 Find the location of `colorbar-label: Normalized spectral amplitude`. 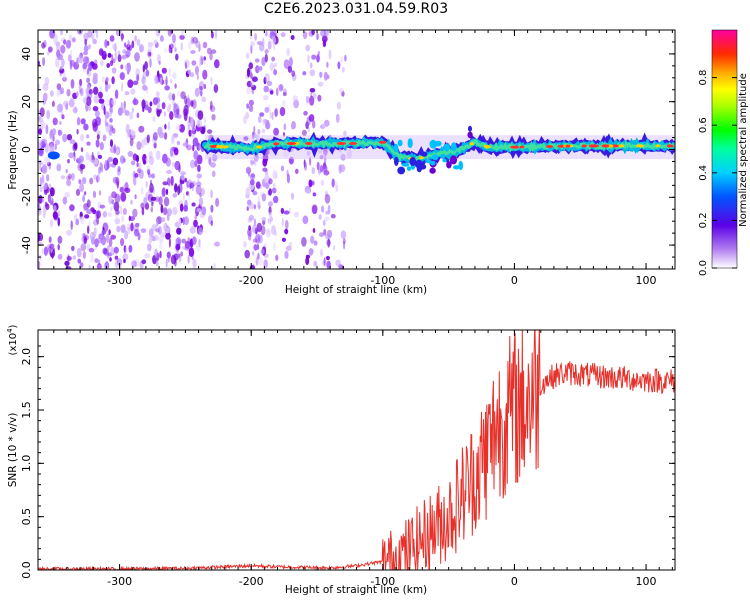

colorbar-label: Normalized spectral amplitude is located at coordinates (743, 150).